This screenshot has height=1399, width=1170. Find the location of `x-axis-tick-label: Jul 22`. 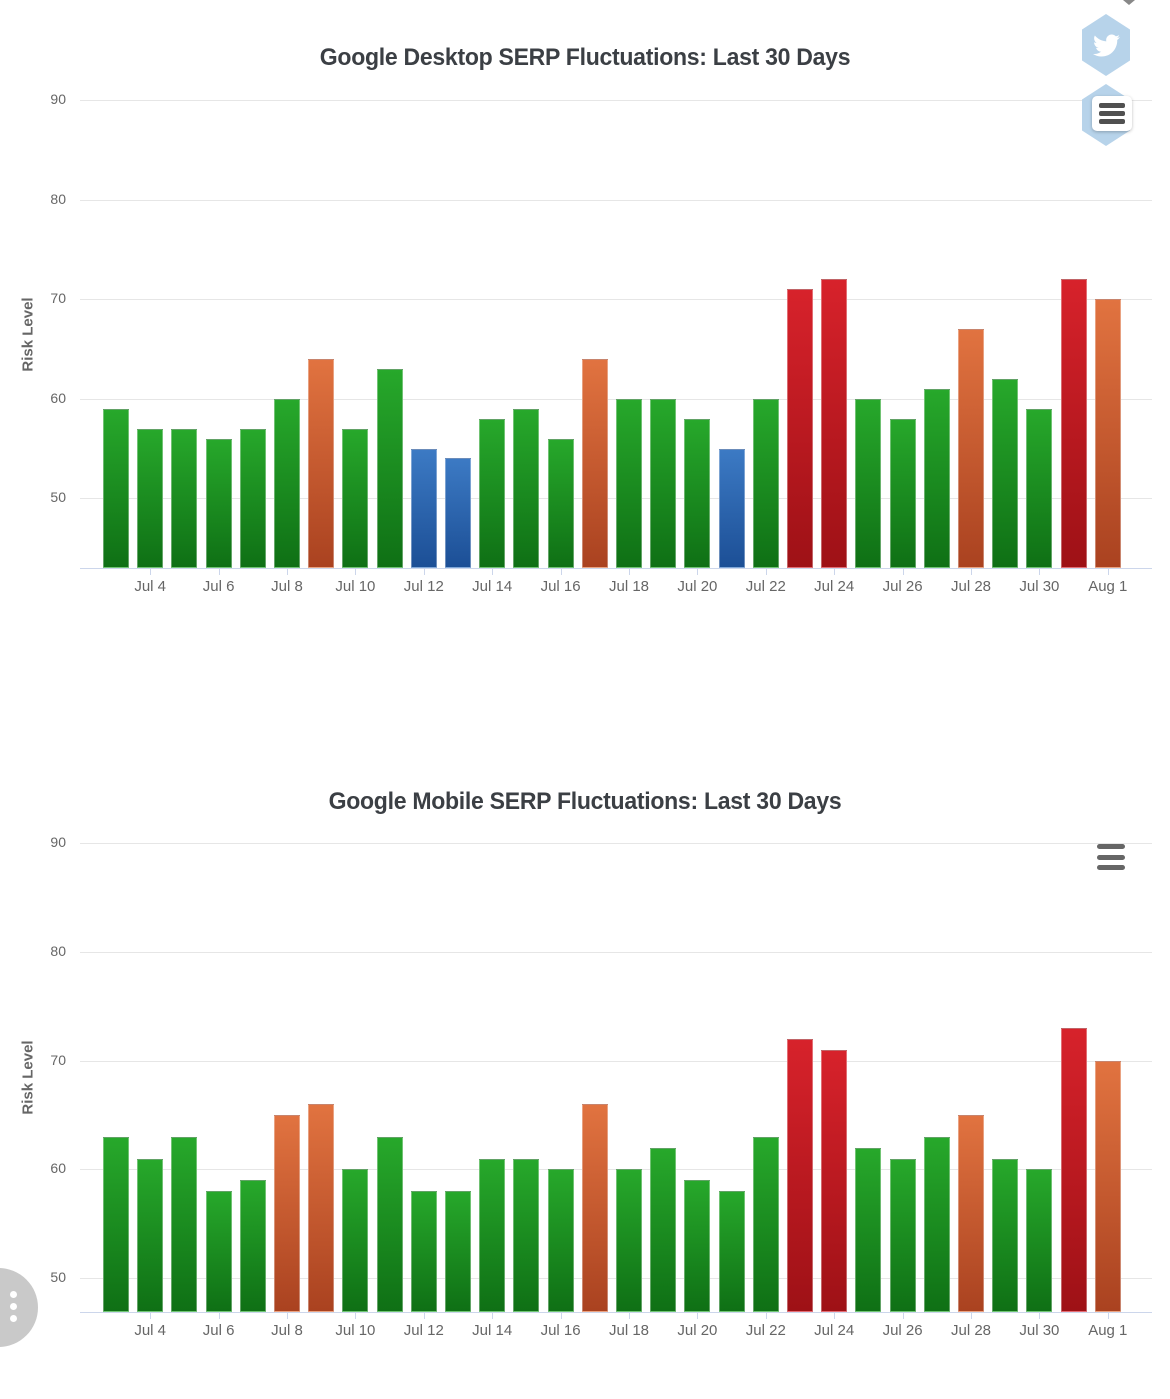

x-axis-tick-label: Jul 22 is located at coordinates (765, 1330).